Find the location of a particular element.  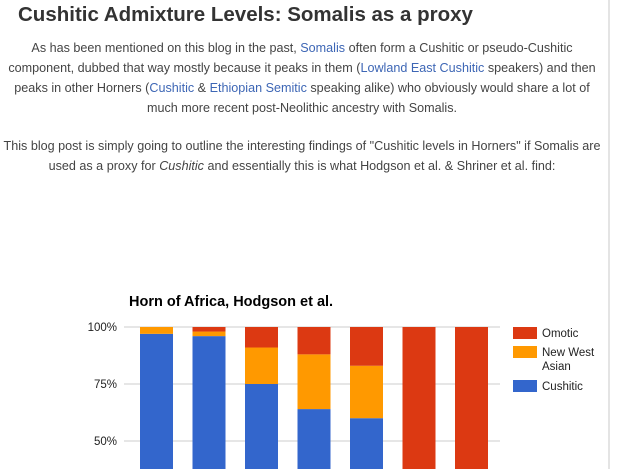

legend-label: Asian is located at coordinates (556, 367).